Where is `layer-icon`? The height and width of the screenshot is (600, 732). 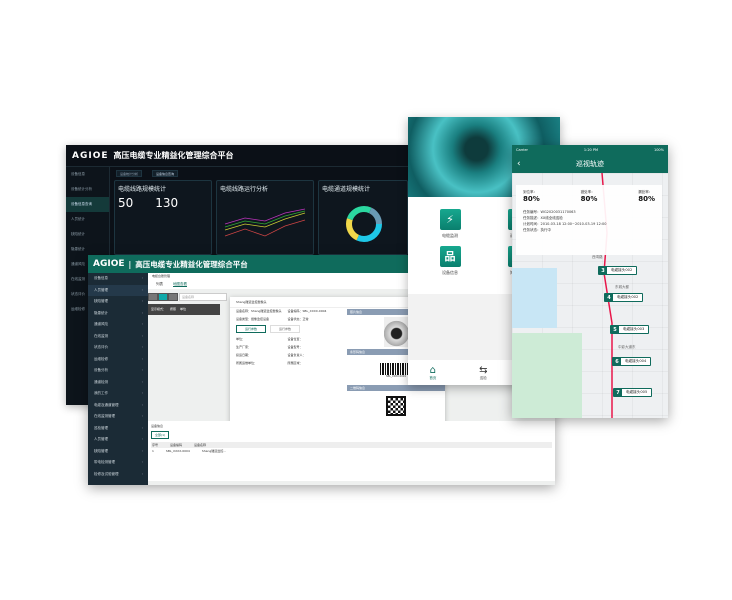
layer-icon is located at coordinates (173, 297).